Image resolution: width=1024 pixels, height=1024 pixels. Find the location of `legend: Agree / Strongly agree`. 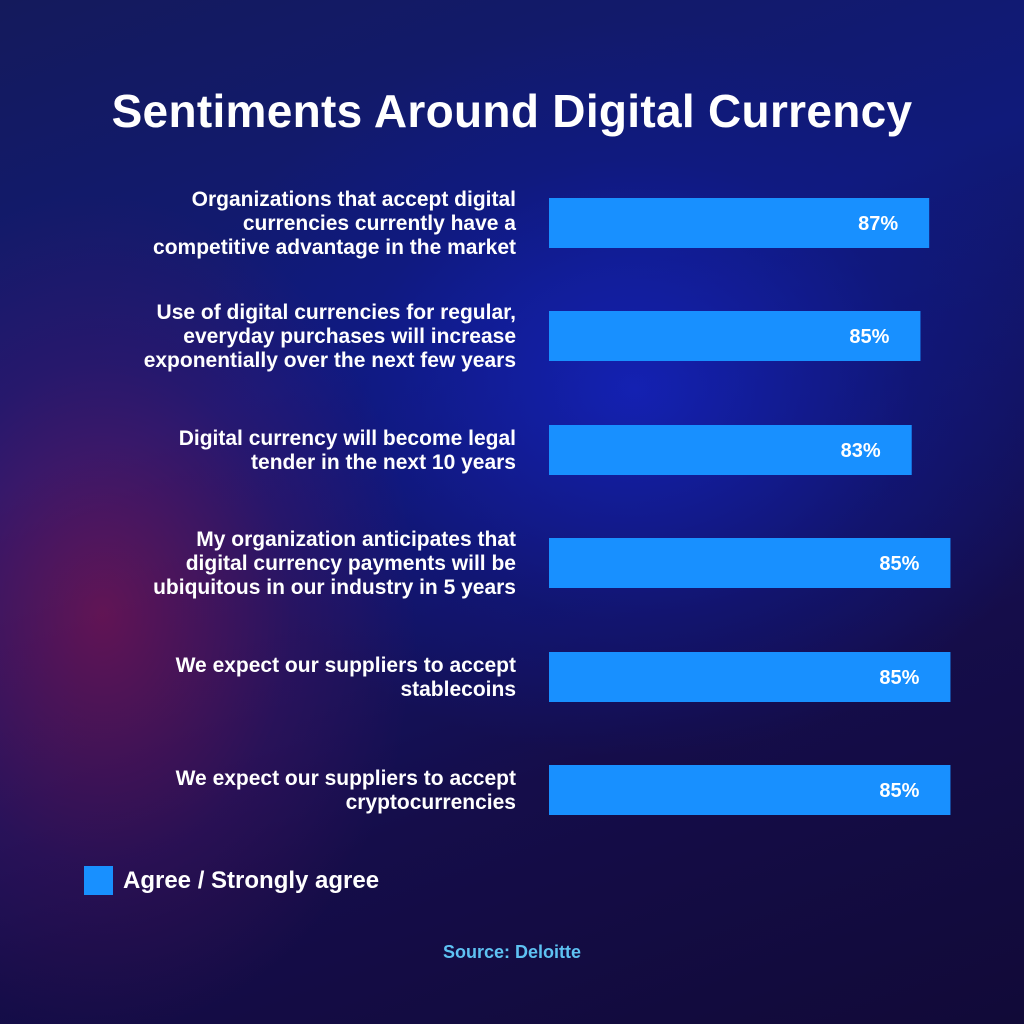

legend: Agree / Strongly agree is located at coordinates (231, 880).